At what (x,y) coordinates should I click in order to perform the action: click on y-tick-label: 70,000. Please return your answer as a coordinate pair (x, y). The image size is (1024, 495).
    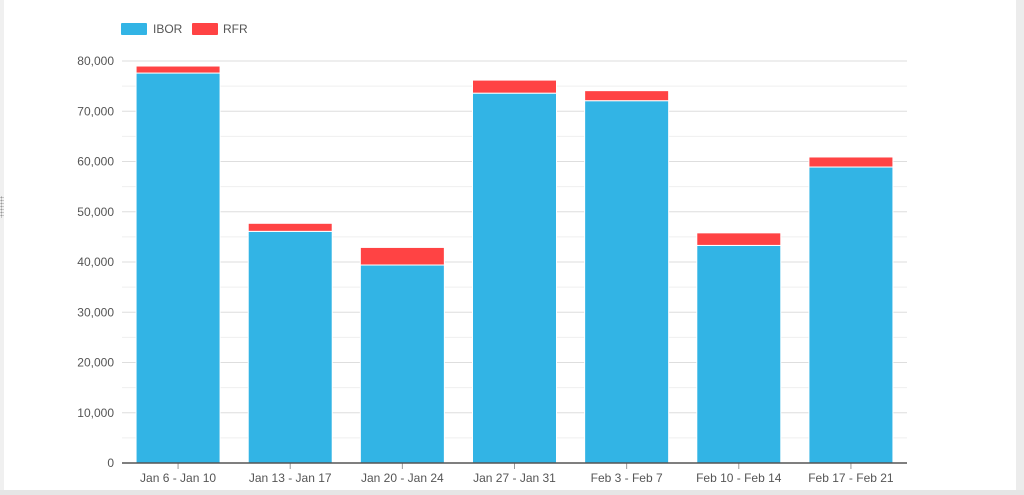
    Looking at the image, I should click on (95, 111).